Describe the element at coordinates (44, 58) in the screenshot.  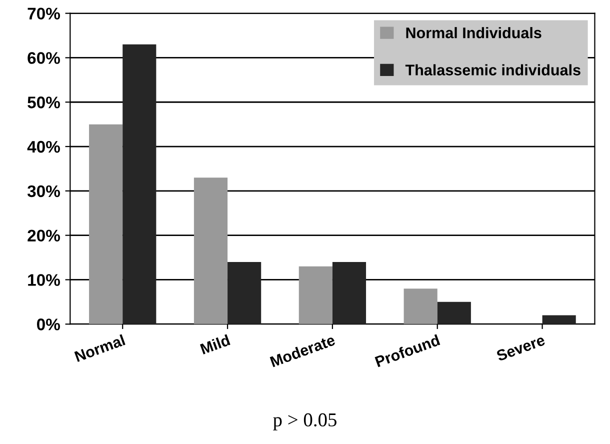
I see `y-tick-label: 60%` at that location.